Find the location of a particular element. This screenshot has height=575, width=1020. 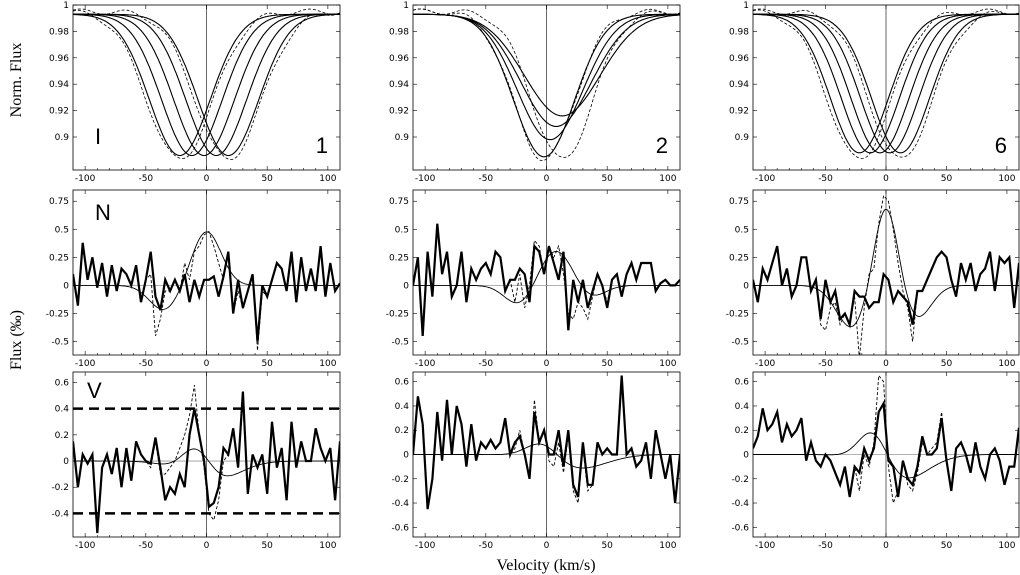

panel-label: N is located at coordinates (103, 212).